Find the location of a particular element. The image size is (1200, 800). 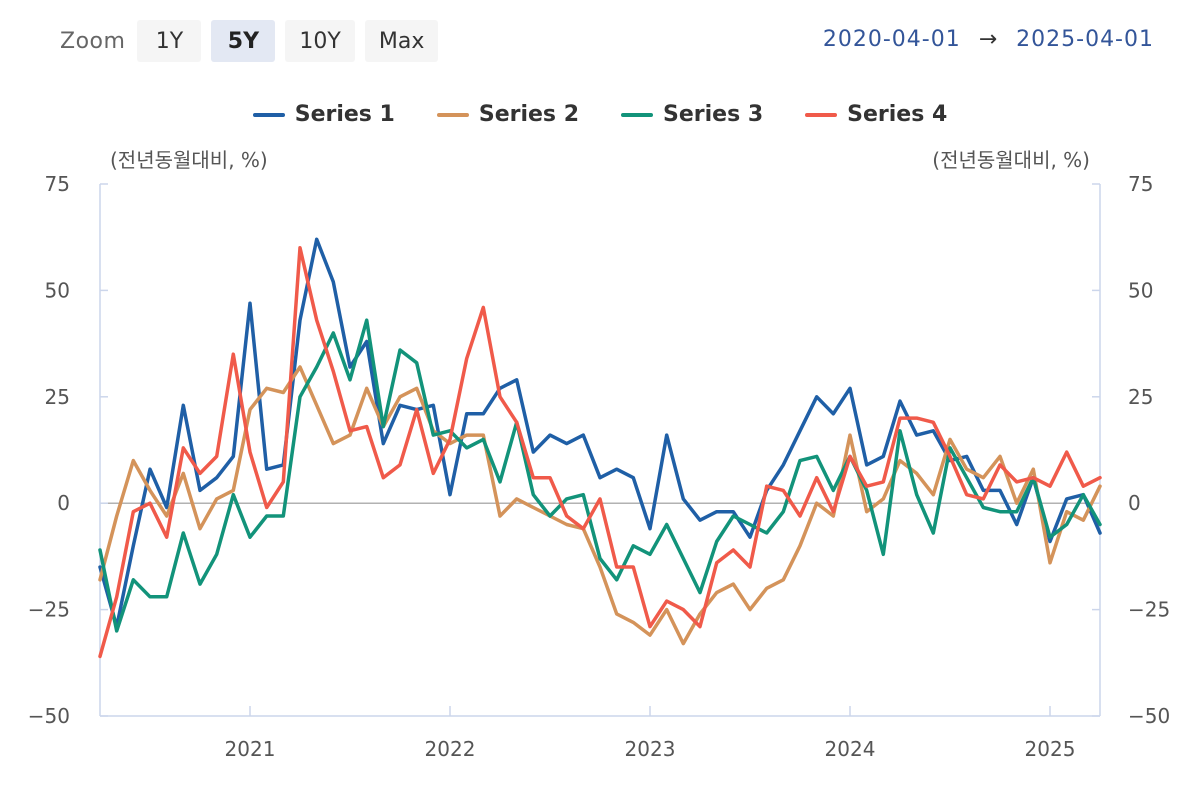

y-tick-label-right: −50 is located at coordinates (1149, 716).